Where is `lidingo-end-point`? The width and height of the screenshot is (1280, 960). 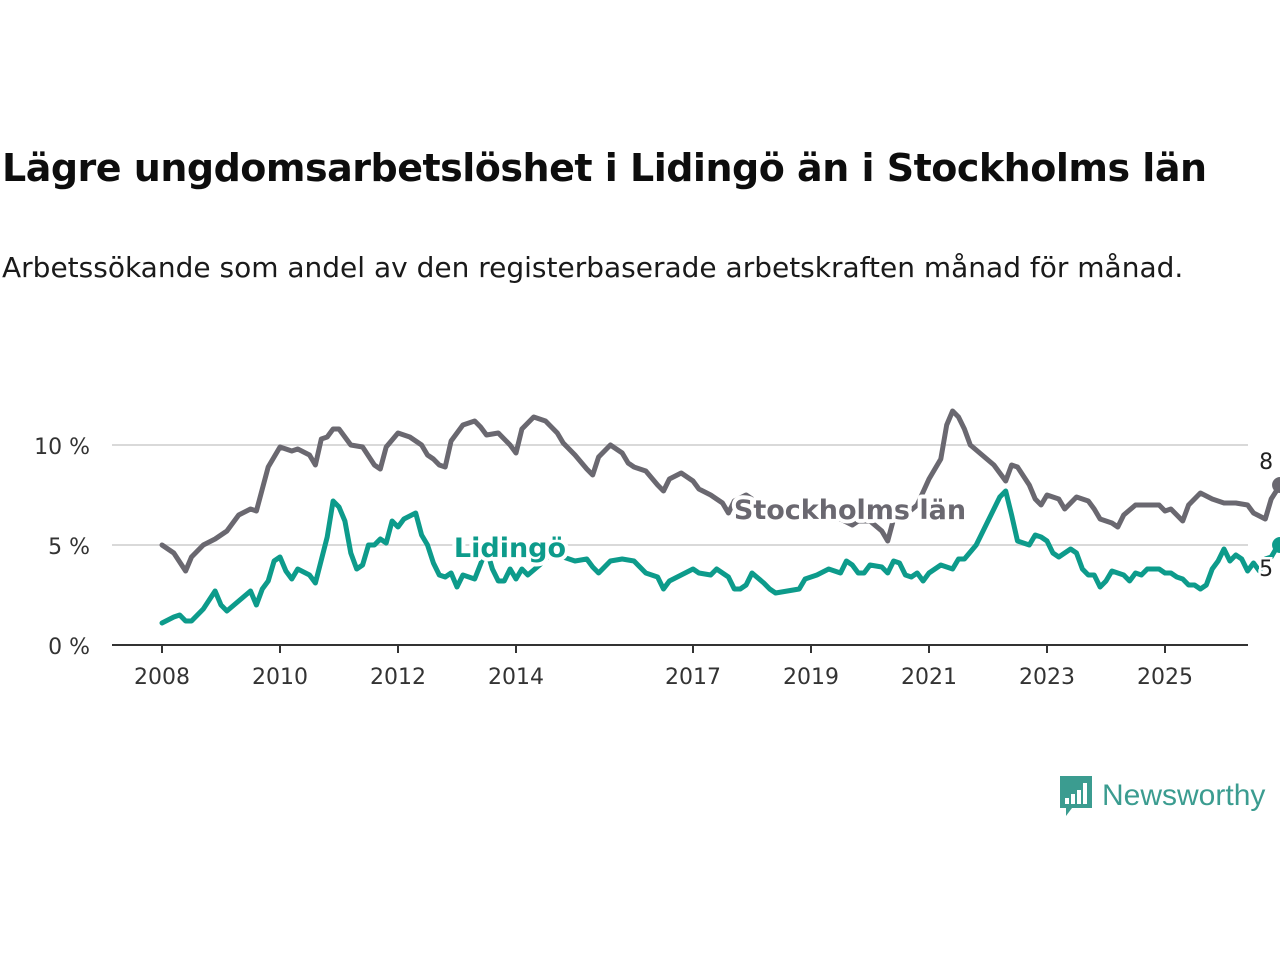
lidingo-end-point is located at coordinates (1276, 545).